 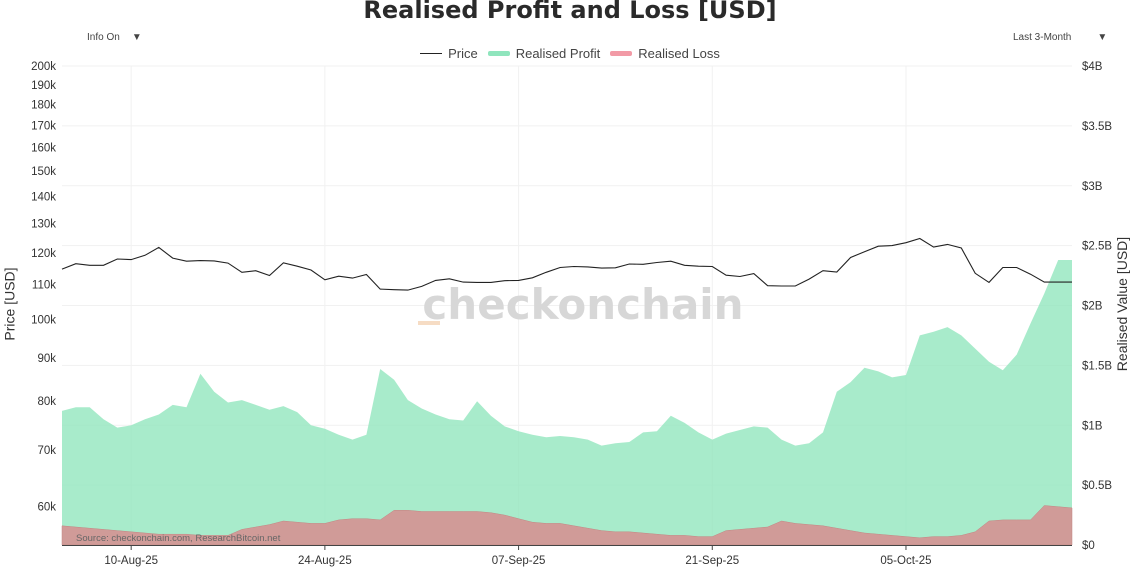 I want to click on y-left-tick-label: 100k, so click(x=43, y=321).